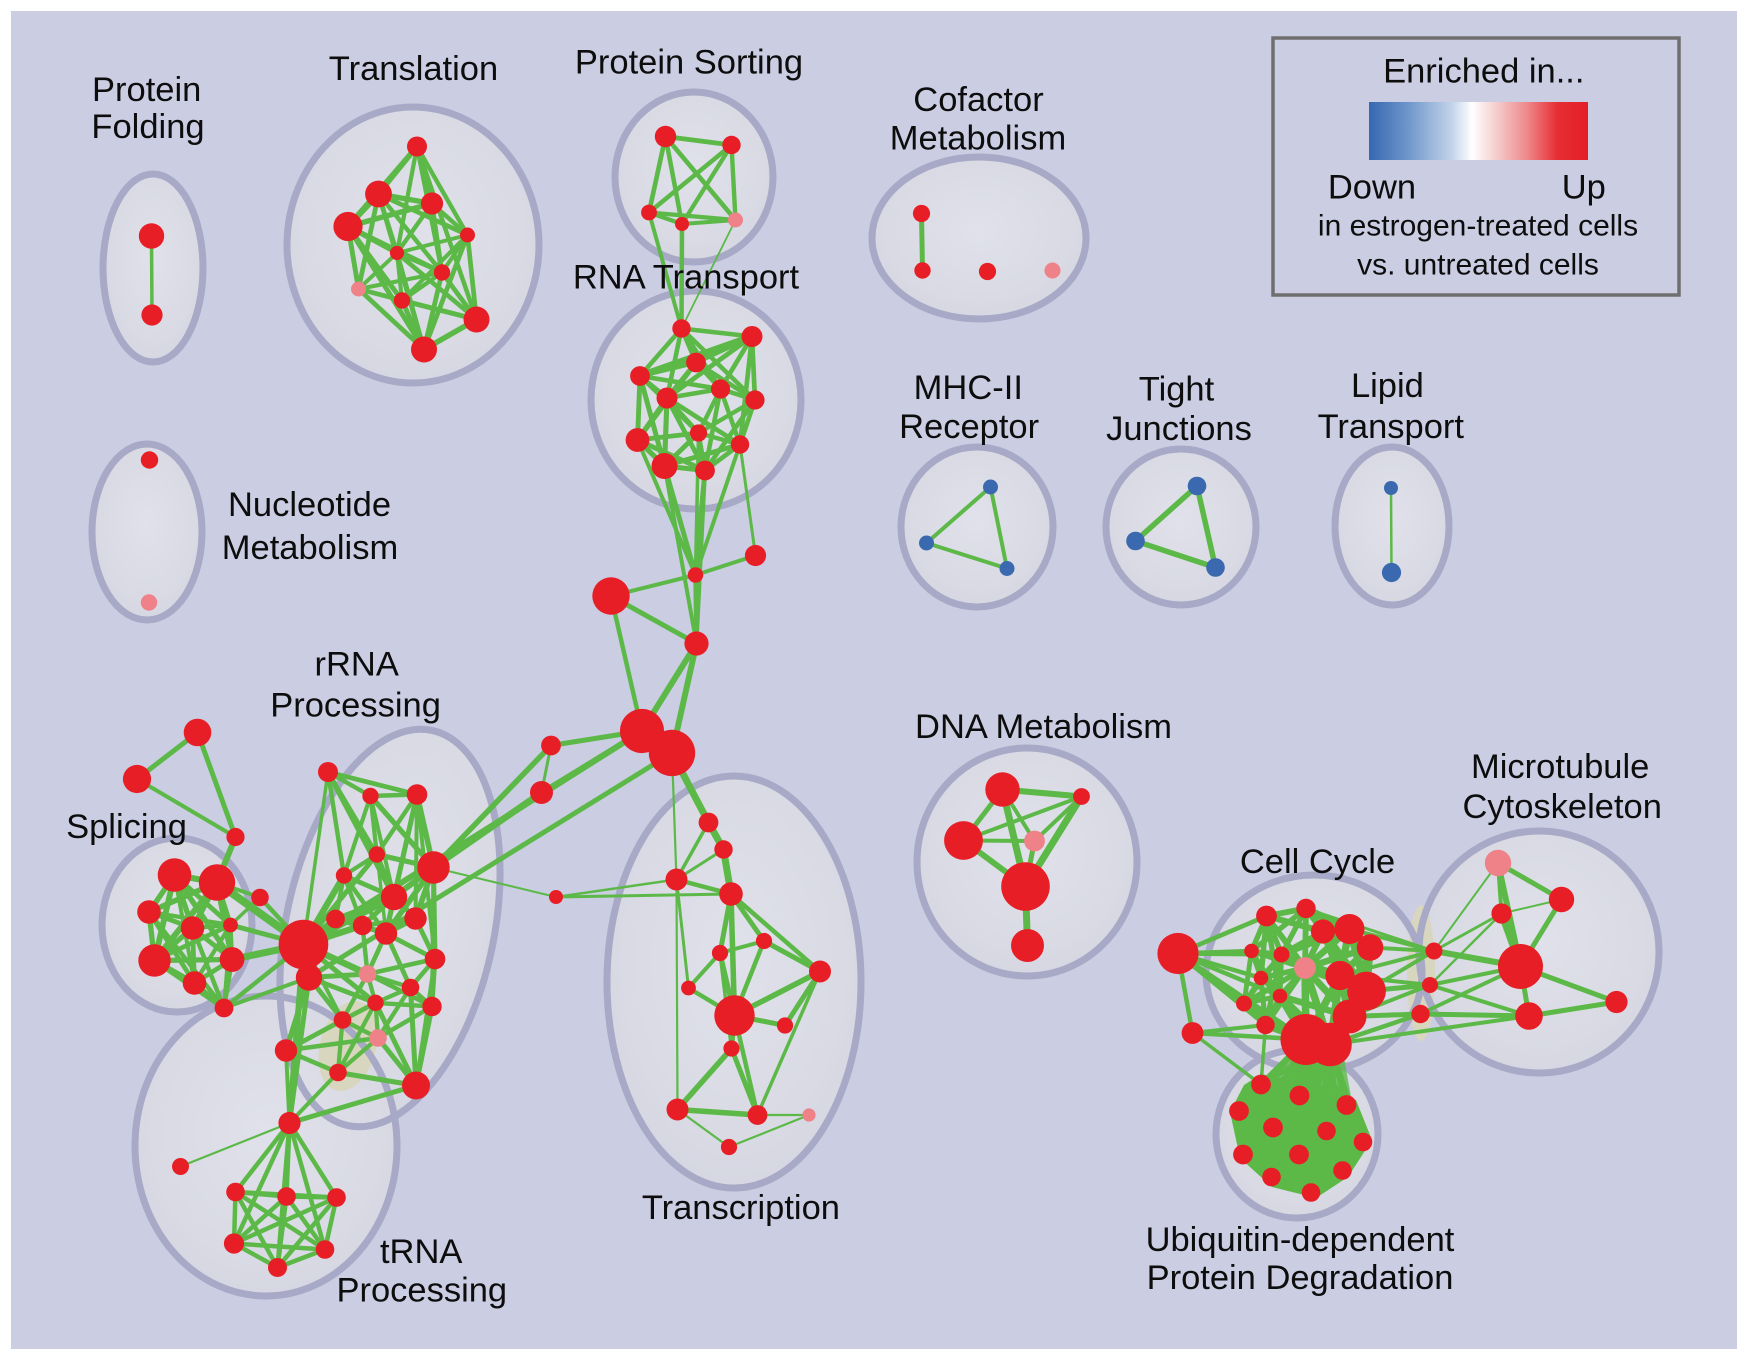 The image size is (1750, 1360). What do you see at coordinates (1584, 187) in the screenshot?
I see `svg-text: Up` at bounding box center [1584, 187].